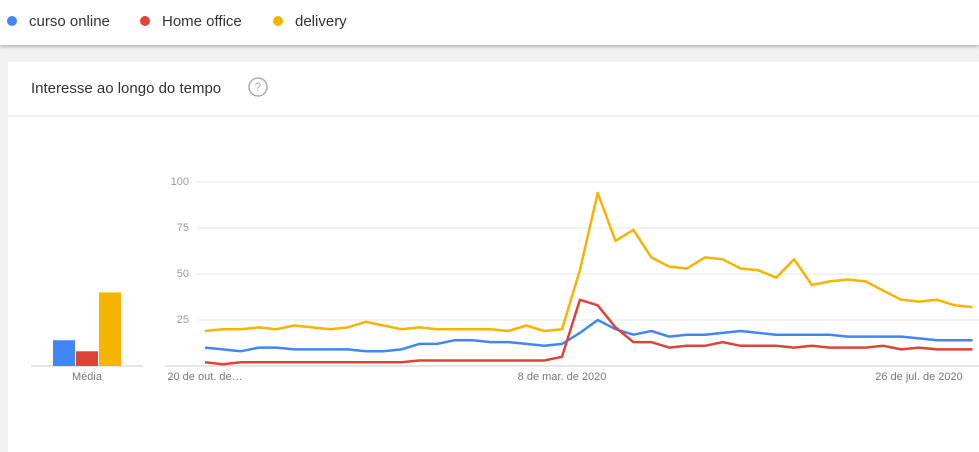 The height and width of the screenshot is (452, 979). I want to click on legend-label: curso online, so click(69, 21).